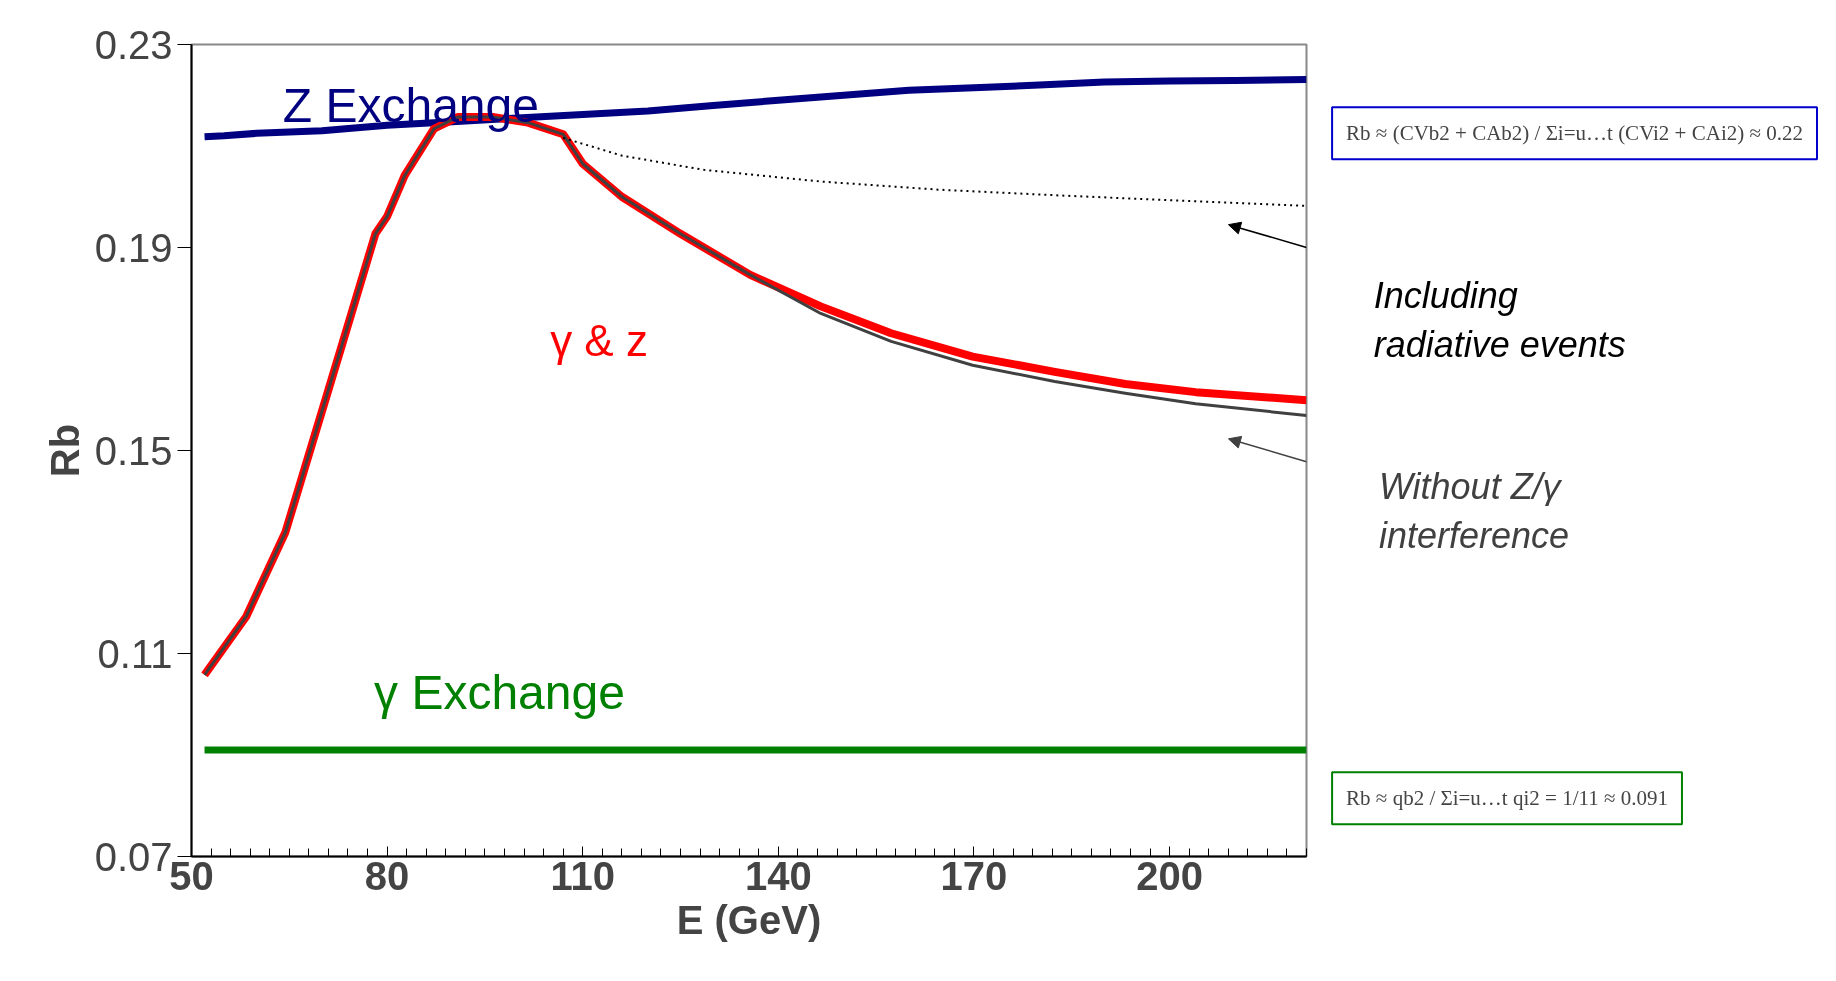  What do you see at coordinates (582, 875) in the screenshot?
I see `x-tick-label: 110` at bounding box center [582, 875].